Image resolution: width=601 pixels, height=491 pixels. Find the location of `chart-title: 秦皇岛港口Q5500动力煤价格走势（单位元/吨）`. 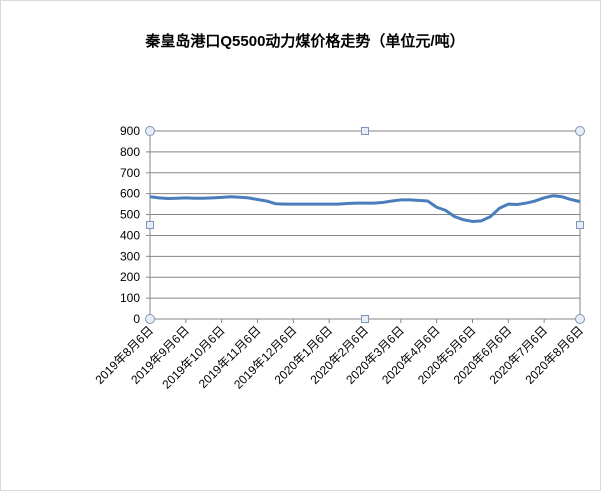

chart-title: 秦皇岛港口Q5500动力煤价格走势（单位元/吨） is located at coordinates (304, 41).